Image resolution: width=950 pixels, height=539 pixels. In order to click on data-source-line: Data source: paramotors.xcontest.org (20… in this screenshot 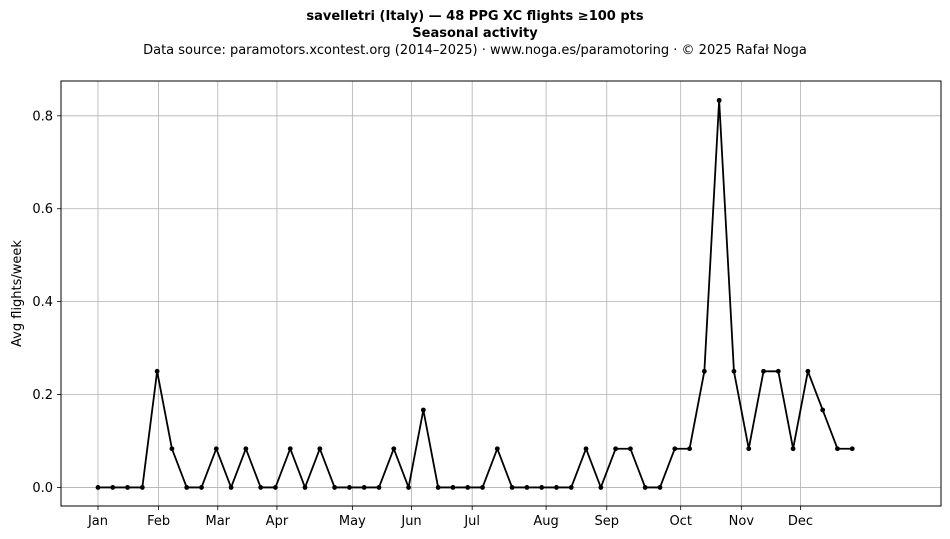, I will do `click(475, 50)`.